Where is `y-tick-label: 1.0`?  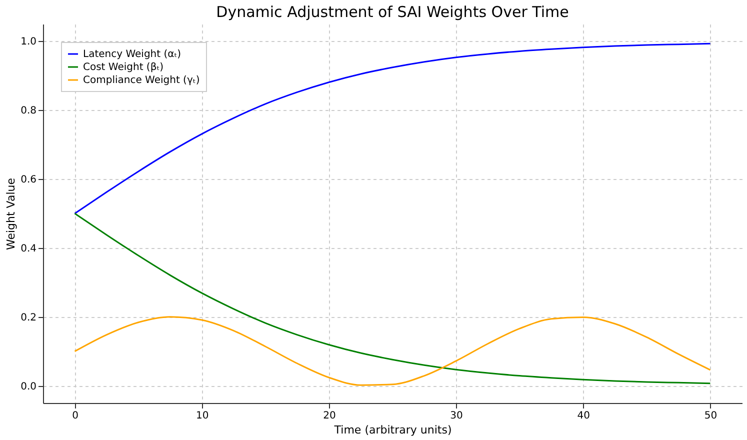
y-tick-label: 1.0 is located at coordinates (28, 42).